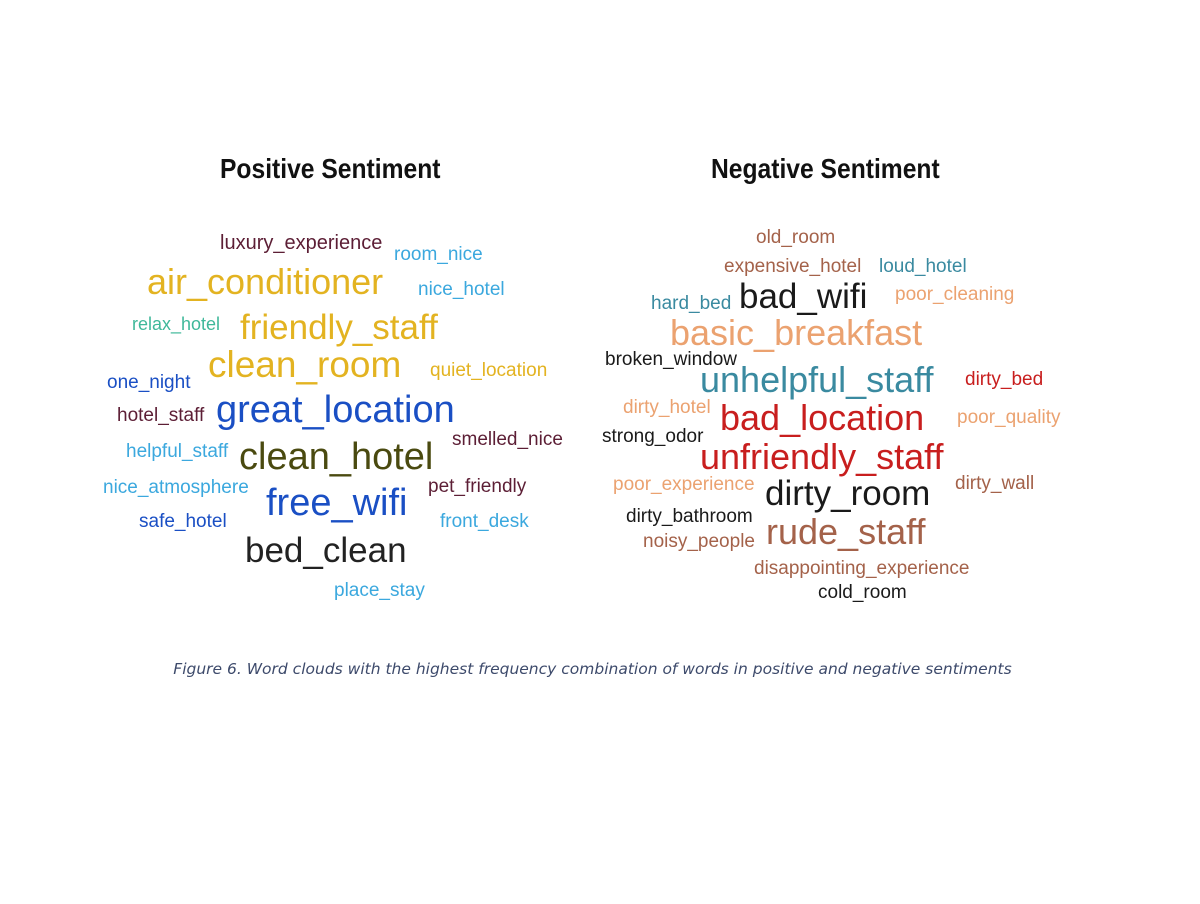  What do you see at coordinates (848, 493) in the screenshot?
I see `word-dirty-room: dirty_room` at bounding box center [848, 493].